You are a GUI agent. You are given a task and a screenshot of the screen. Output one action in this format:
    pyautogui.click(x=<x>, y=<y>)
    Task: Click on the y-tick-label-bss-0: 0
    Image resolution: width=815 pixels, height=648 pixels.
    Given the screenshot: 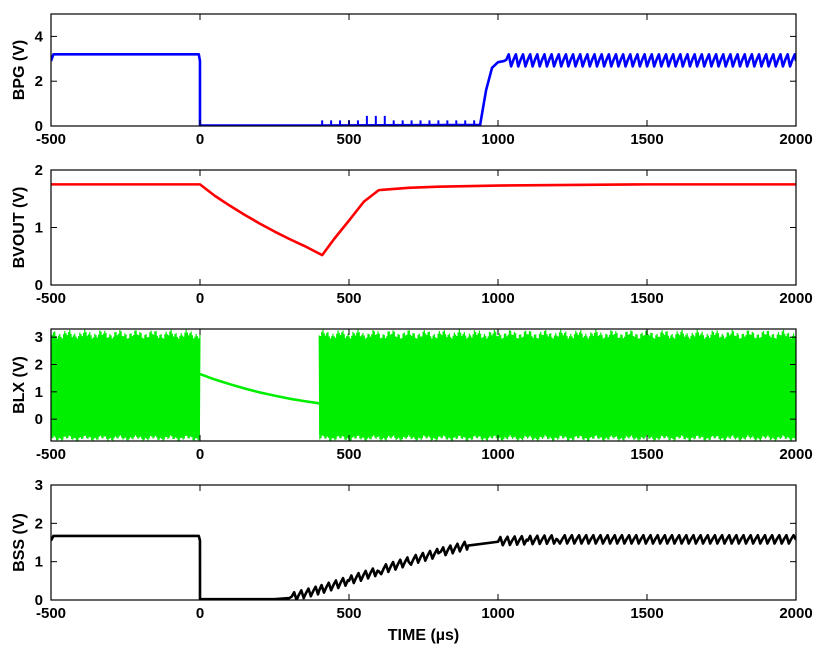 What is the action you would take?
    pyautogui.click(x=39, y=600)
    